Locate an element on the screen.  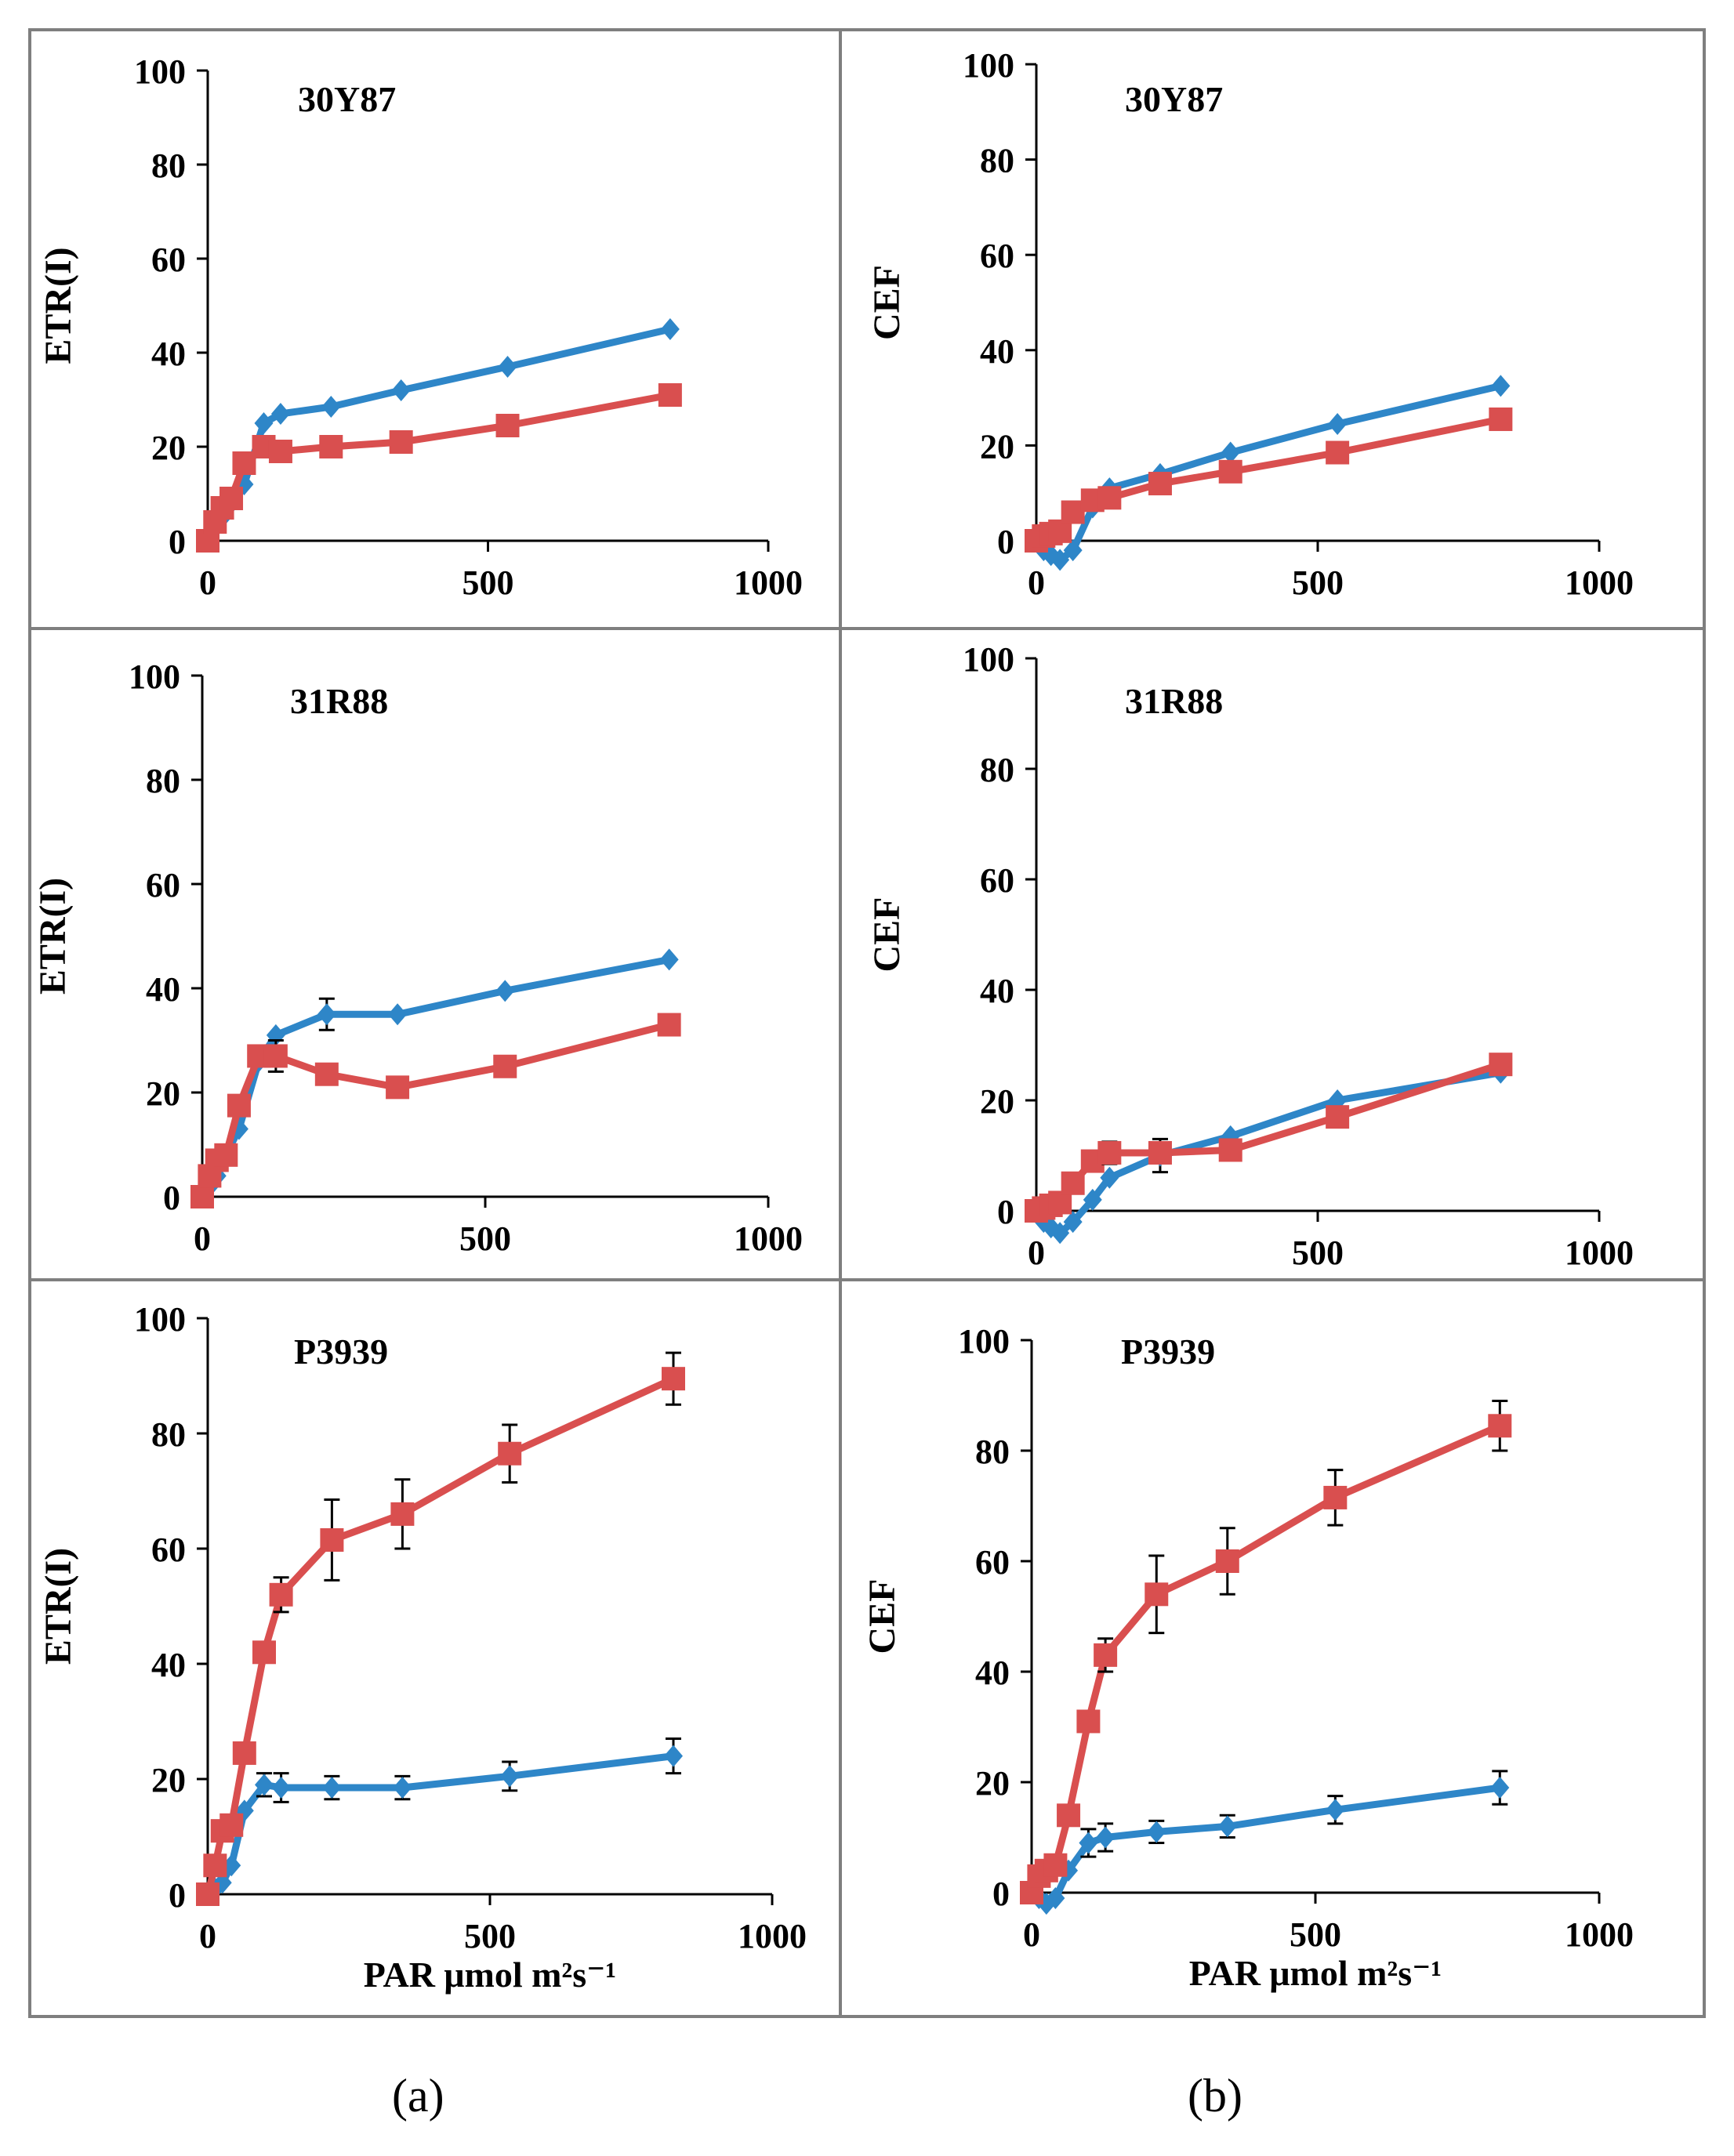
panel-label-b: (b) is located at coordinates (1215, 2096).